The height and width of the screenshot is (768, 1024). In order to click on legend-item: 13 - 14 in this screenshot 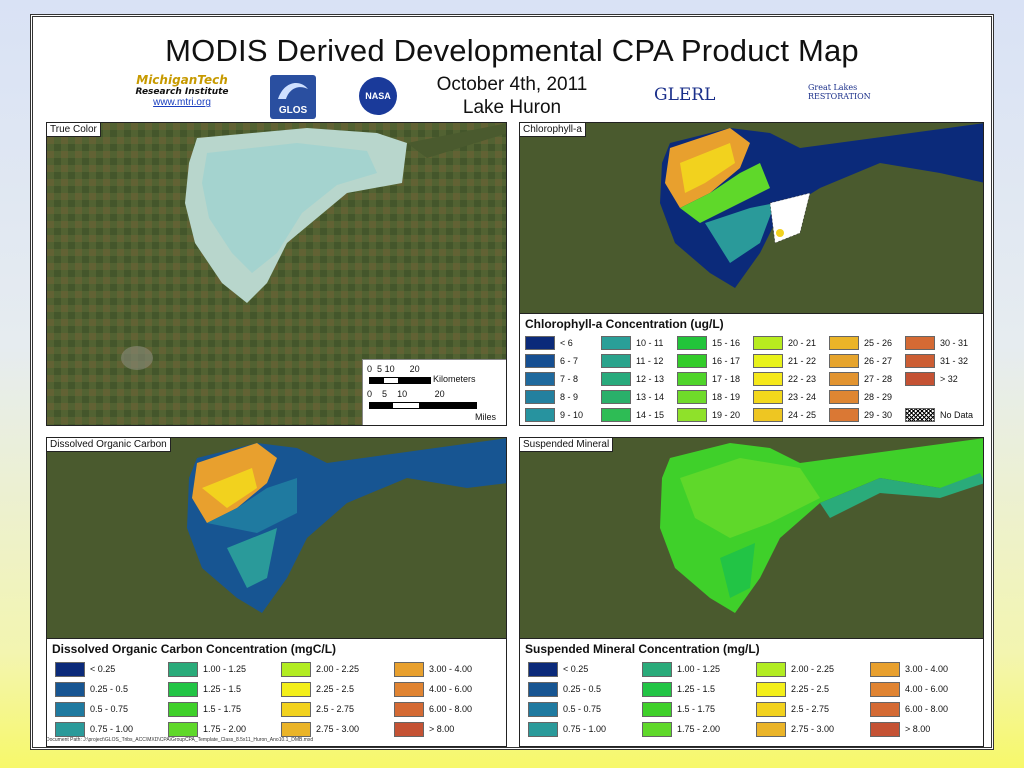, I will do `click(639, 397)`.